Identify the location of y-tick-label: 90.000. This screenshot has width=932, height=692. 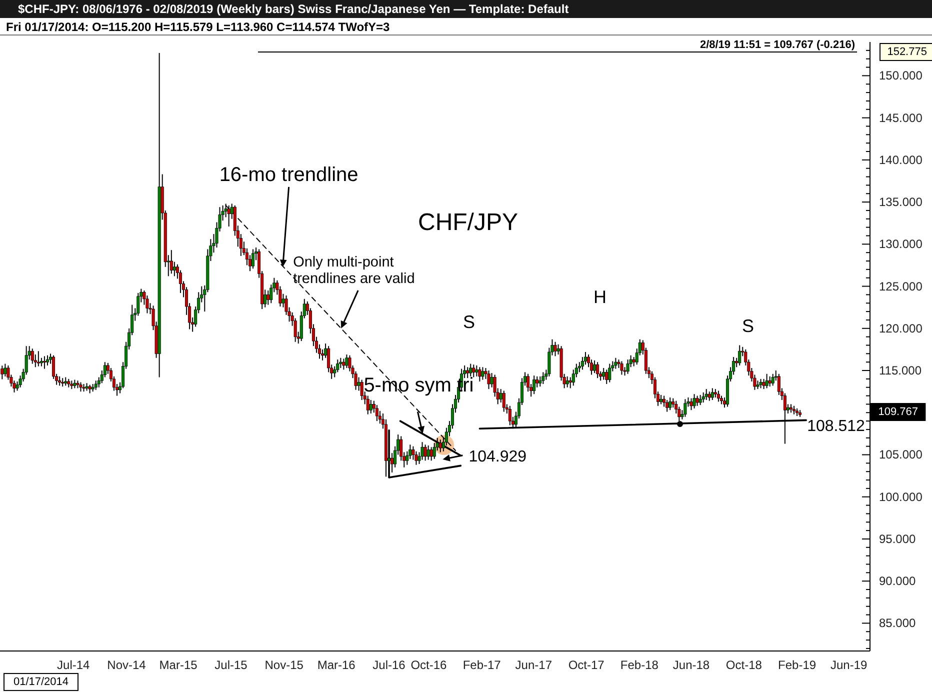
(897, 581).